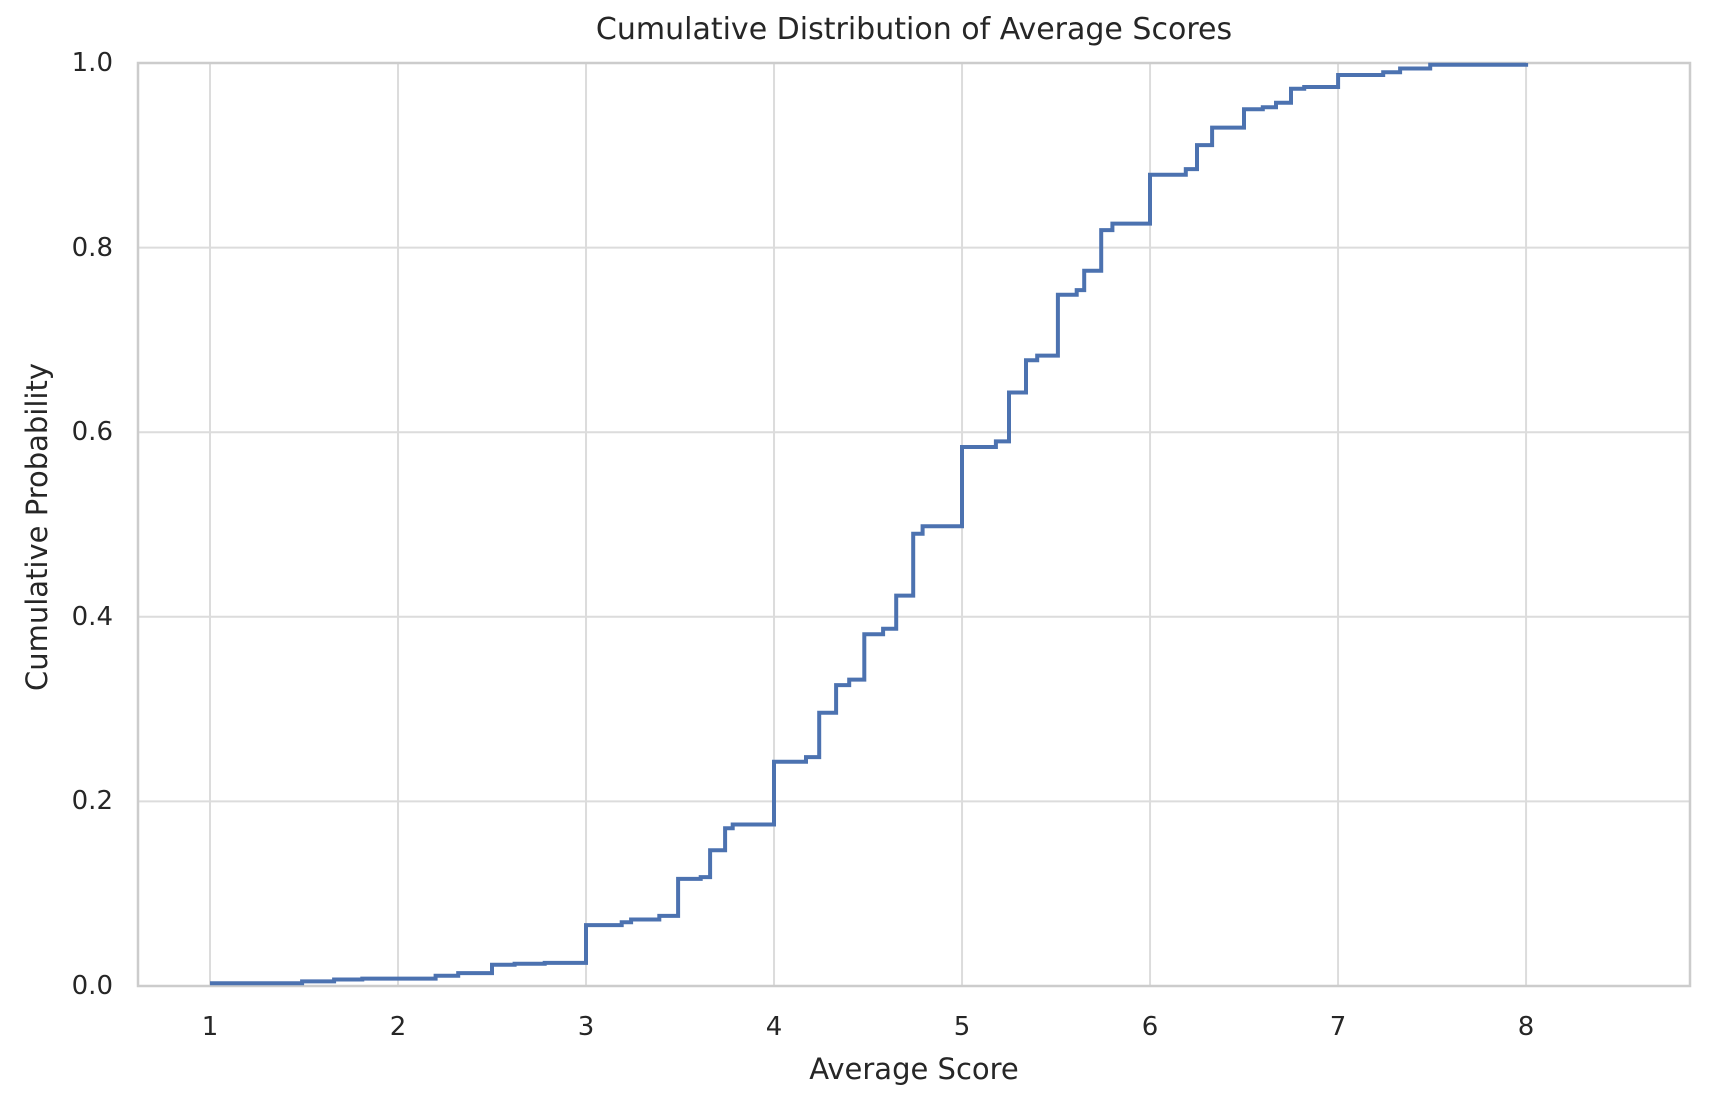 This screenshot has height=1106, width=1709. What do you see at coordinates (914, 1069) in the screenshot?
I see `x-axis-label: Average Score` at bounding box center [914, 1069].